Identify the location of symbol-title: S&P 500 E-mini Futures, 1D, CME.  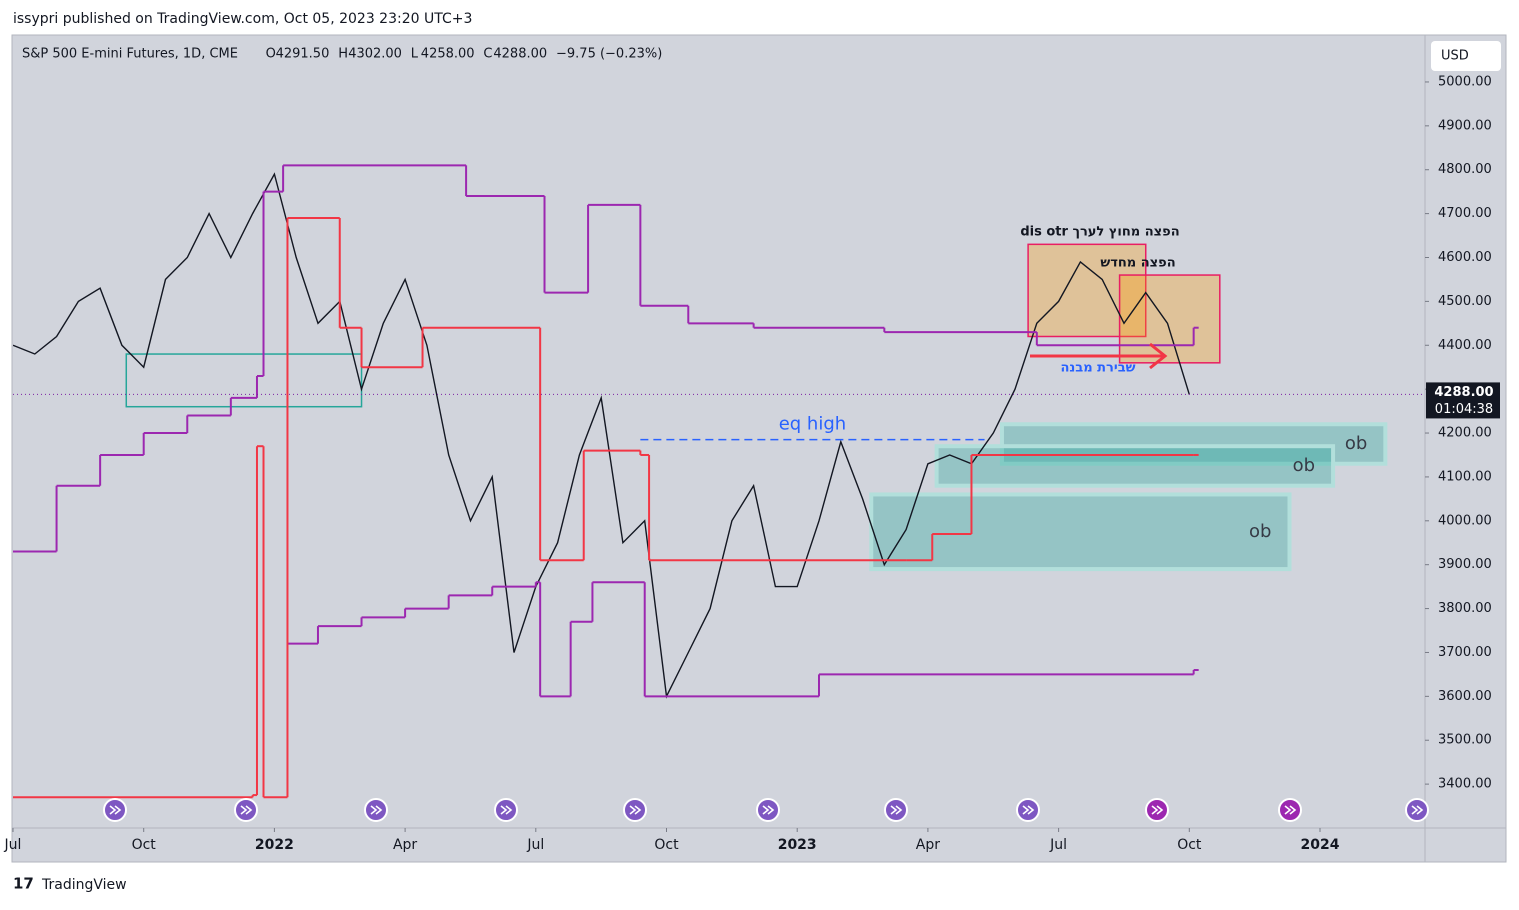
(130, 54).